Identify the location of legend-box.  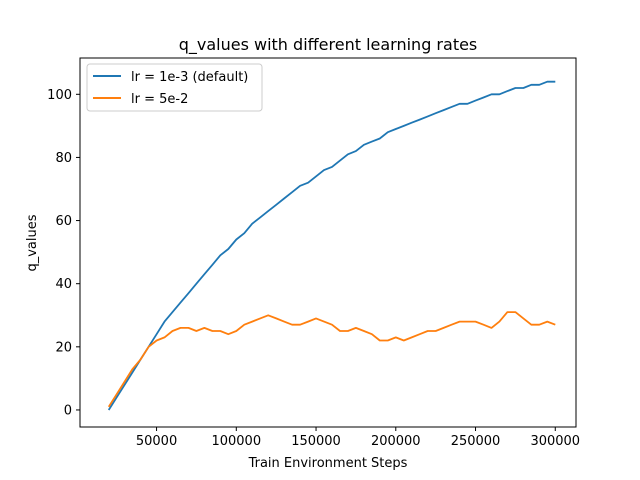
(174, 87).